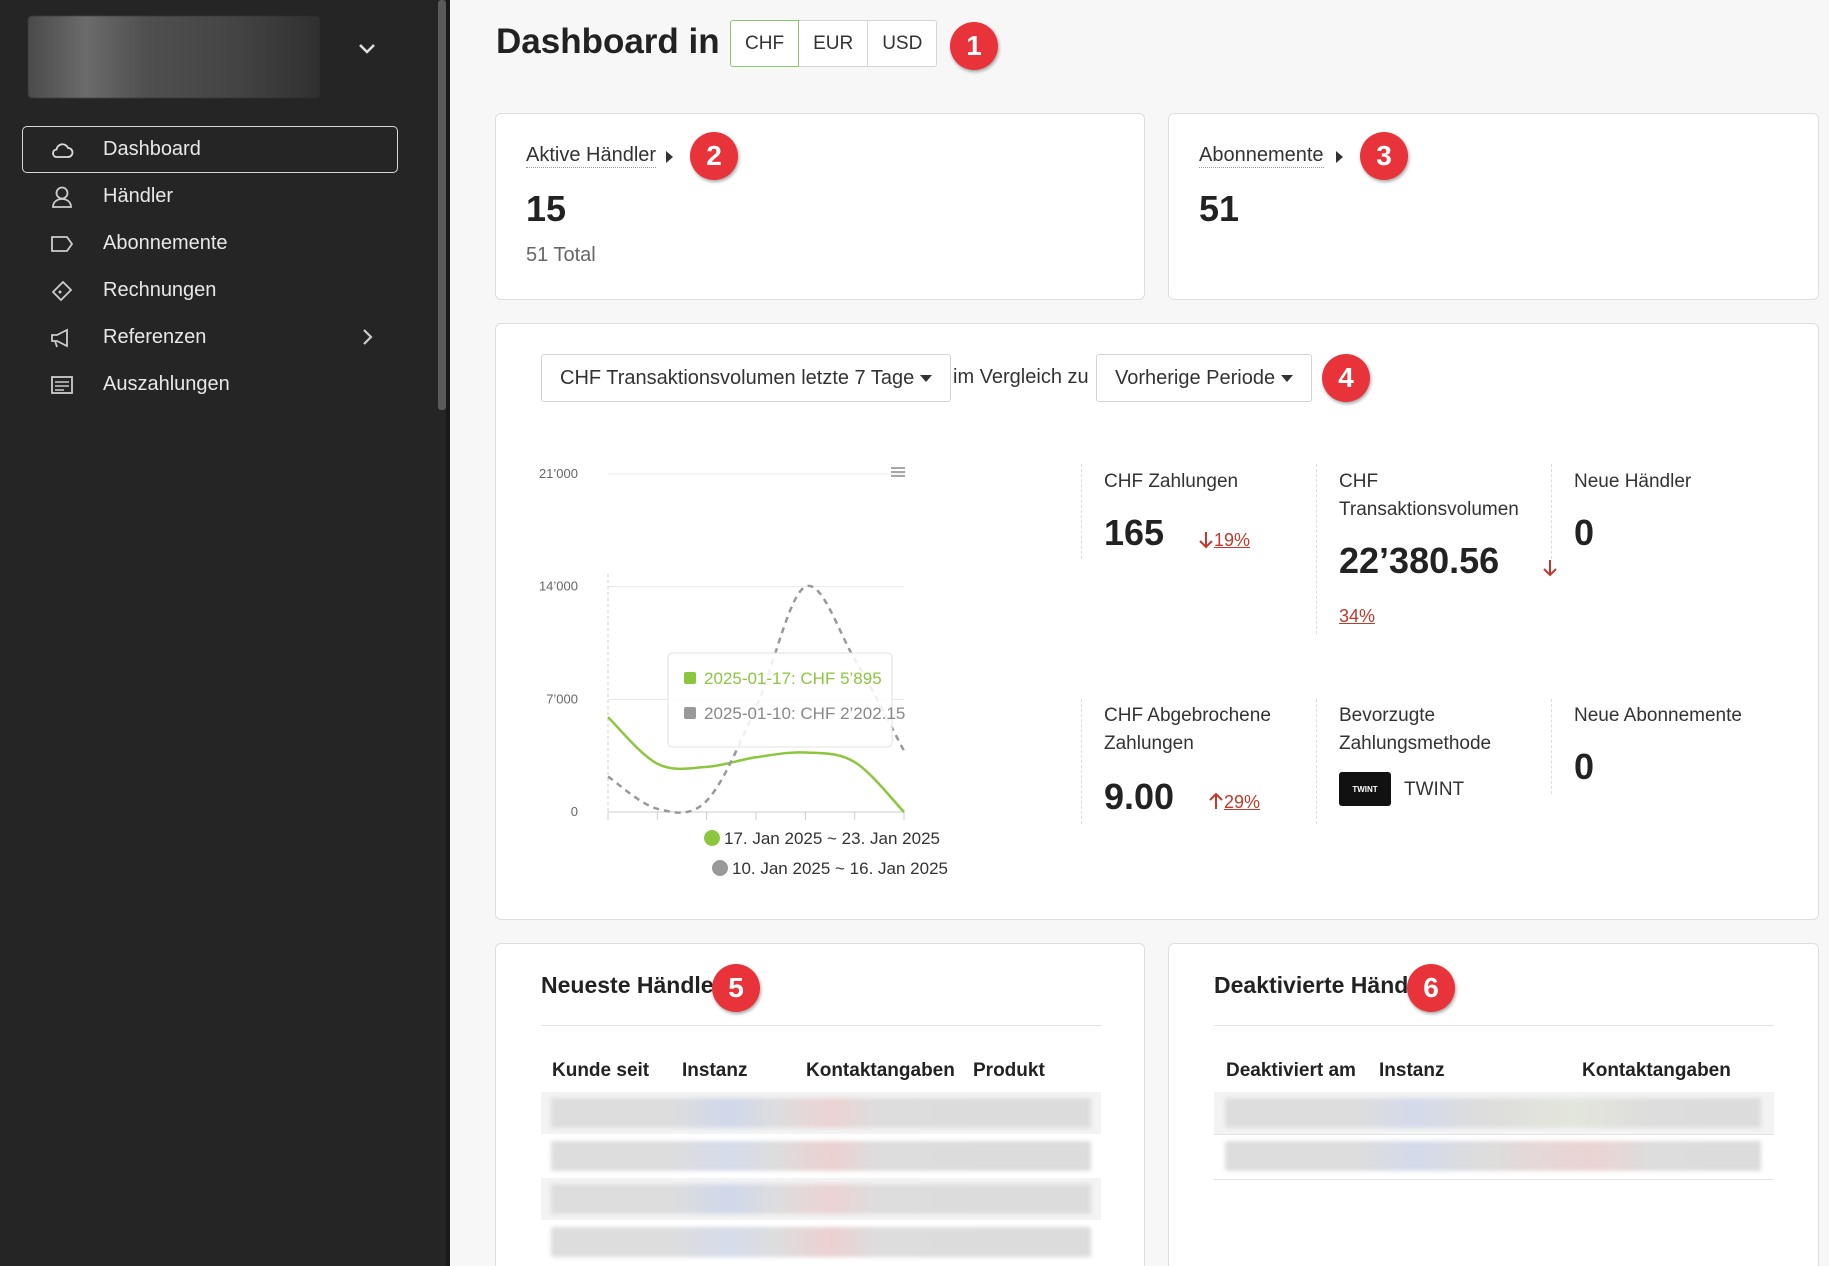 Image resolution: width=1829 pixels, height=1266 pixels. What do you see at coordinates (174, 57) in the screenshot?
I see `organization-switcher` at bounding box center [174, 57].